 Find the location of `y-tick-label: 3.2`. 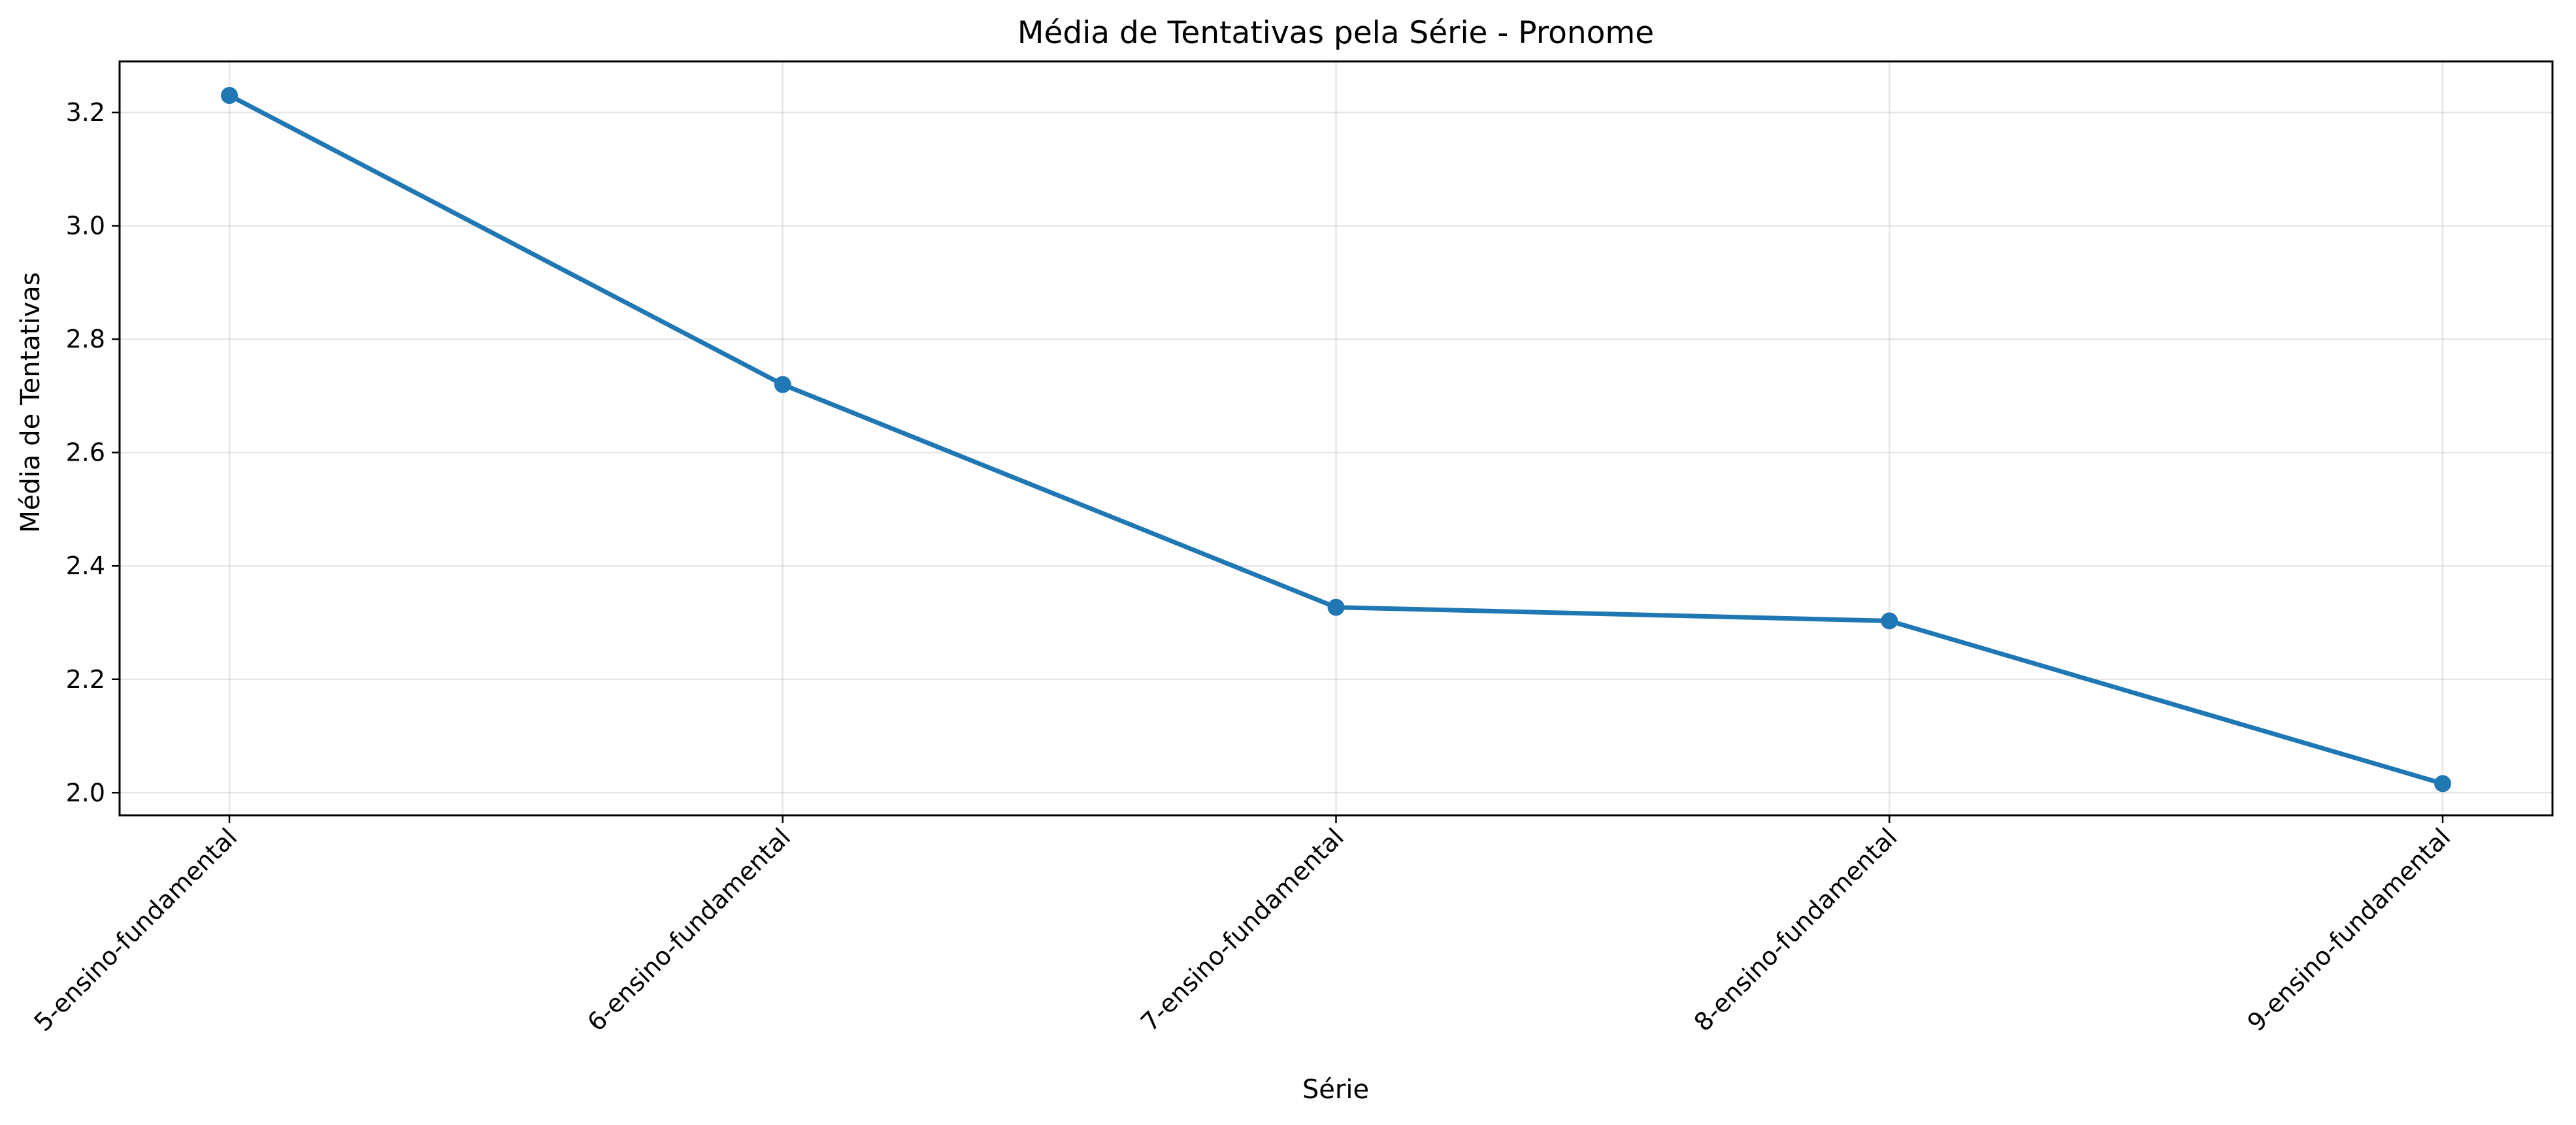

y-tick-label: 3.2 is located at coordinates (85, 112).